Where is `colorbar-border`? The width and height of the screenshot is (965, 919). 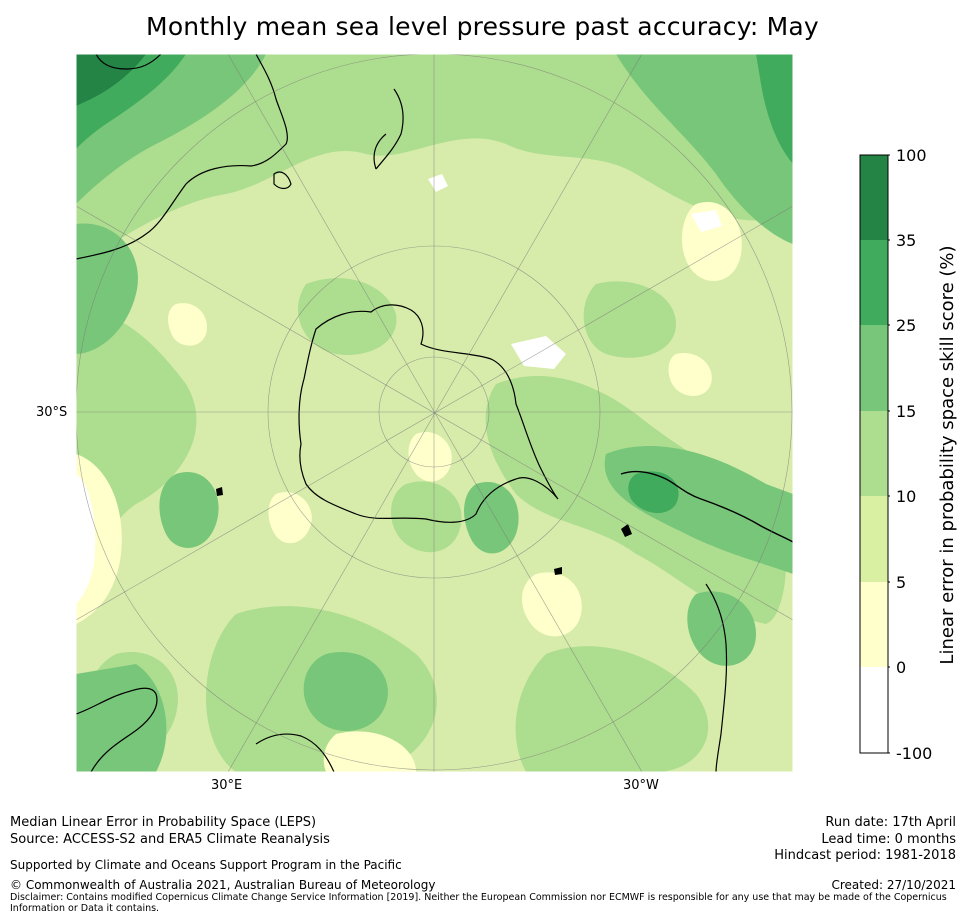
colorbar-border is located at coordinates (874, 454).